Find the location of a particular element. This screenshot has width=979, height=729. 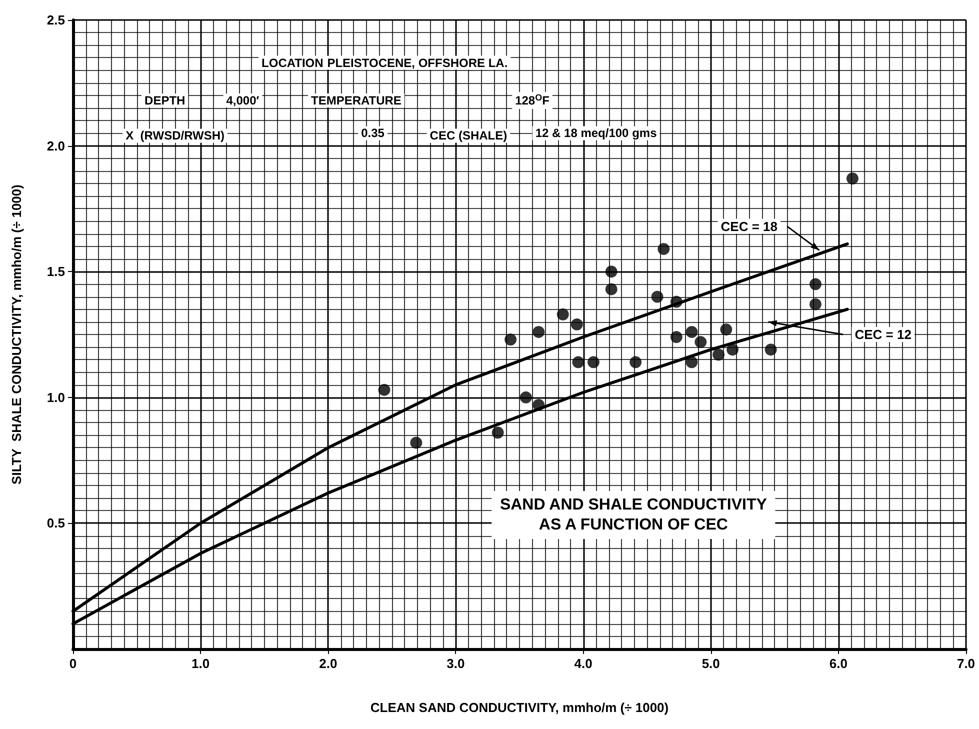

annotation: X (RWSD/RWSH) is located at coordinates (175, 135).